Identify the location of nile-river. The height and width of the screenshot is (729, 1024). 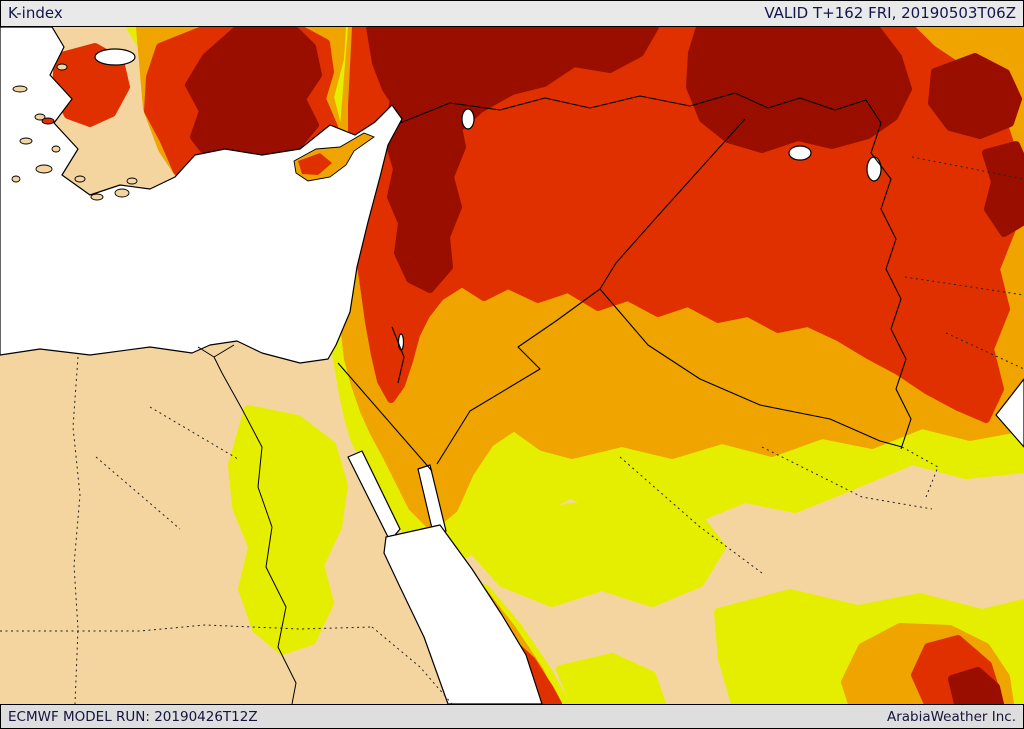
(255, 530).